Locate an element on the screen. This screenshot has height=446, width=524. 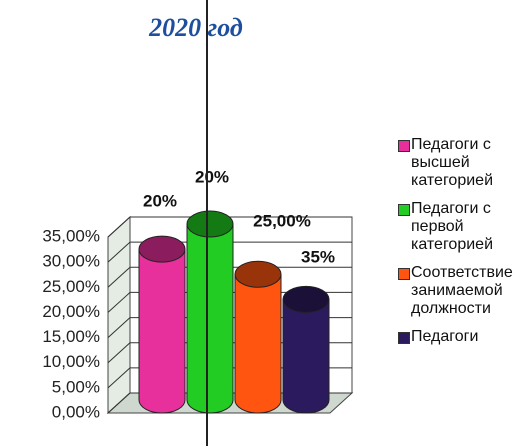
legend-item: Педагоги с высшей категорией is located at coordinates (458, 163).